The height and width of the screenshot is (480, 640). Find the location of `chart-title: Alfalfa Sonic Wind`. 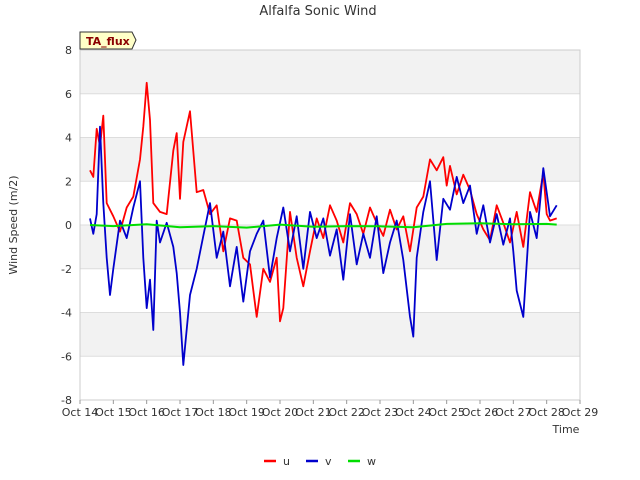

chart-title: Alfalfa Sonic Wind is located at coordinates (317, 11).